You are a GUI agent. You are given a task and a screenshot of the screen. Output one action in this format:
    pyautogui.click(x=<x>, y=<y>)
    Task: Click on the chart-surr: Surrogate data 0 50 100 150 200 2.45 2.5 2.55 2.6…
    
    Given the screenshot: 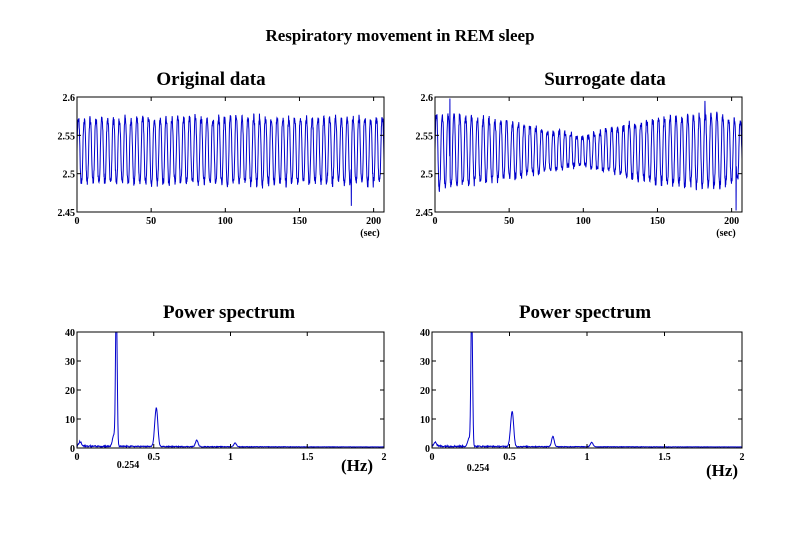 What is the action you would take?
    pyautogui.click(x=579, y=154)
    